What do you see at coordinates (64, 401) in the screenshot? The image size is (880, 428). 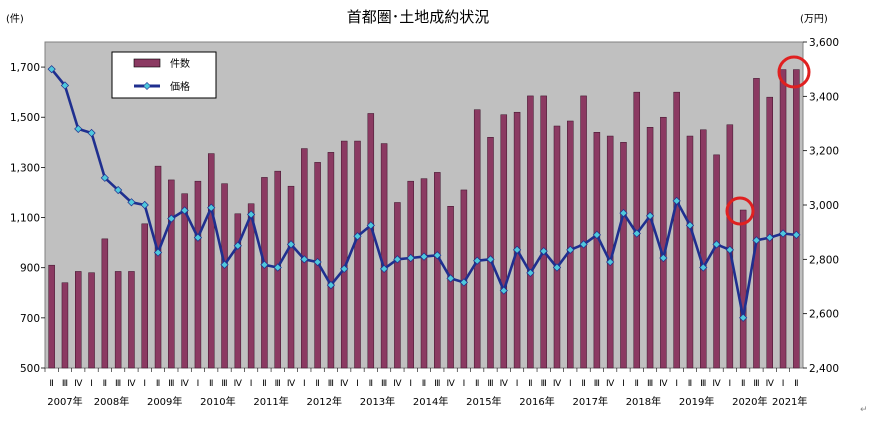 I see `year-label: 2007年` at bounding box center [64, 401].